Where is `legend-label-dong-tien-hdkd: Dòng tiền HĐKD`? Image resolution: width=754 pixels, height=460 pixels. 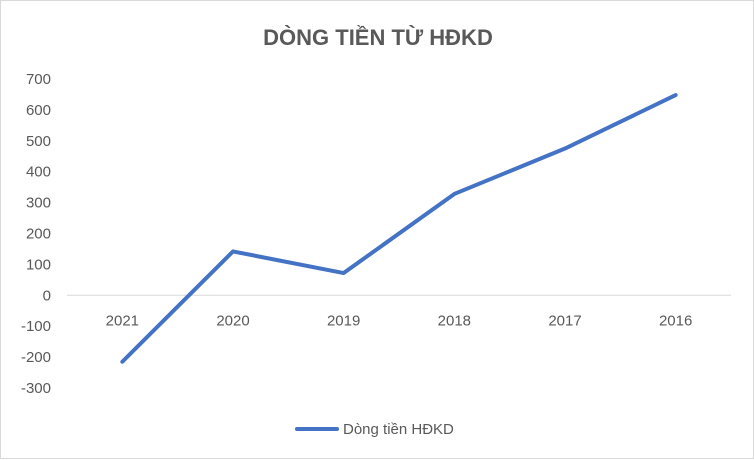 legend-label-dong-tien-hdkd: Dòng tiền HĐKD is located at coordinates (398, 429).